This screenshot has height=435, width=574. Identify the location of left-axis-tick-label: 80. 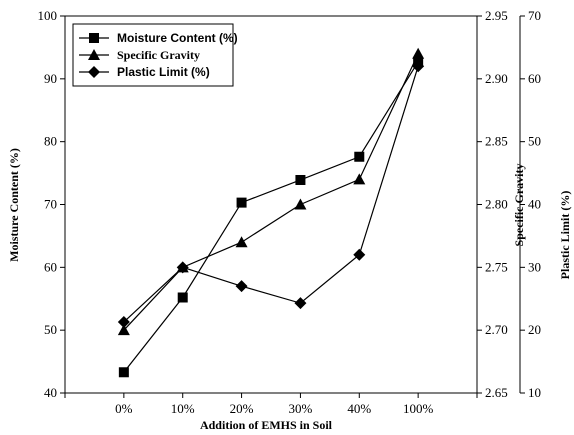
(50, 141).